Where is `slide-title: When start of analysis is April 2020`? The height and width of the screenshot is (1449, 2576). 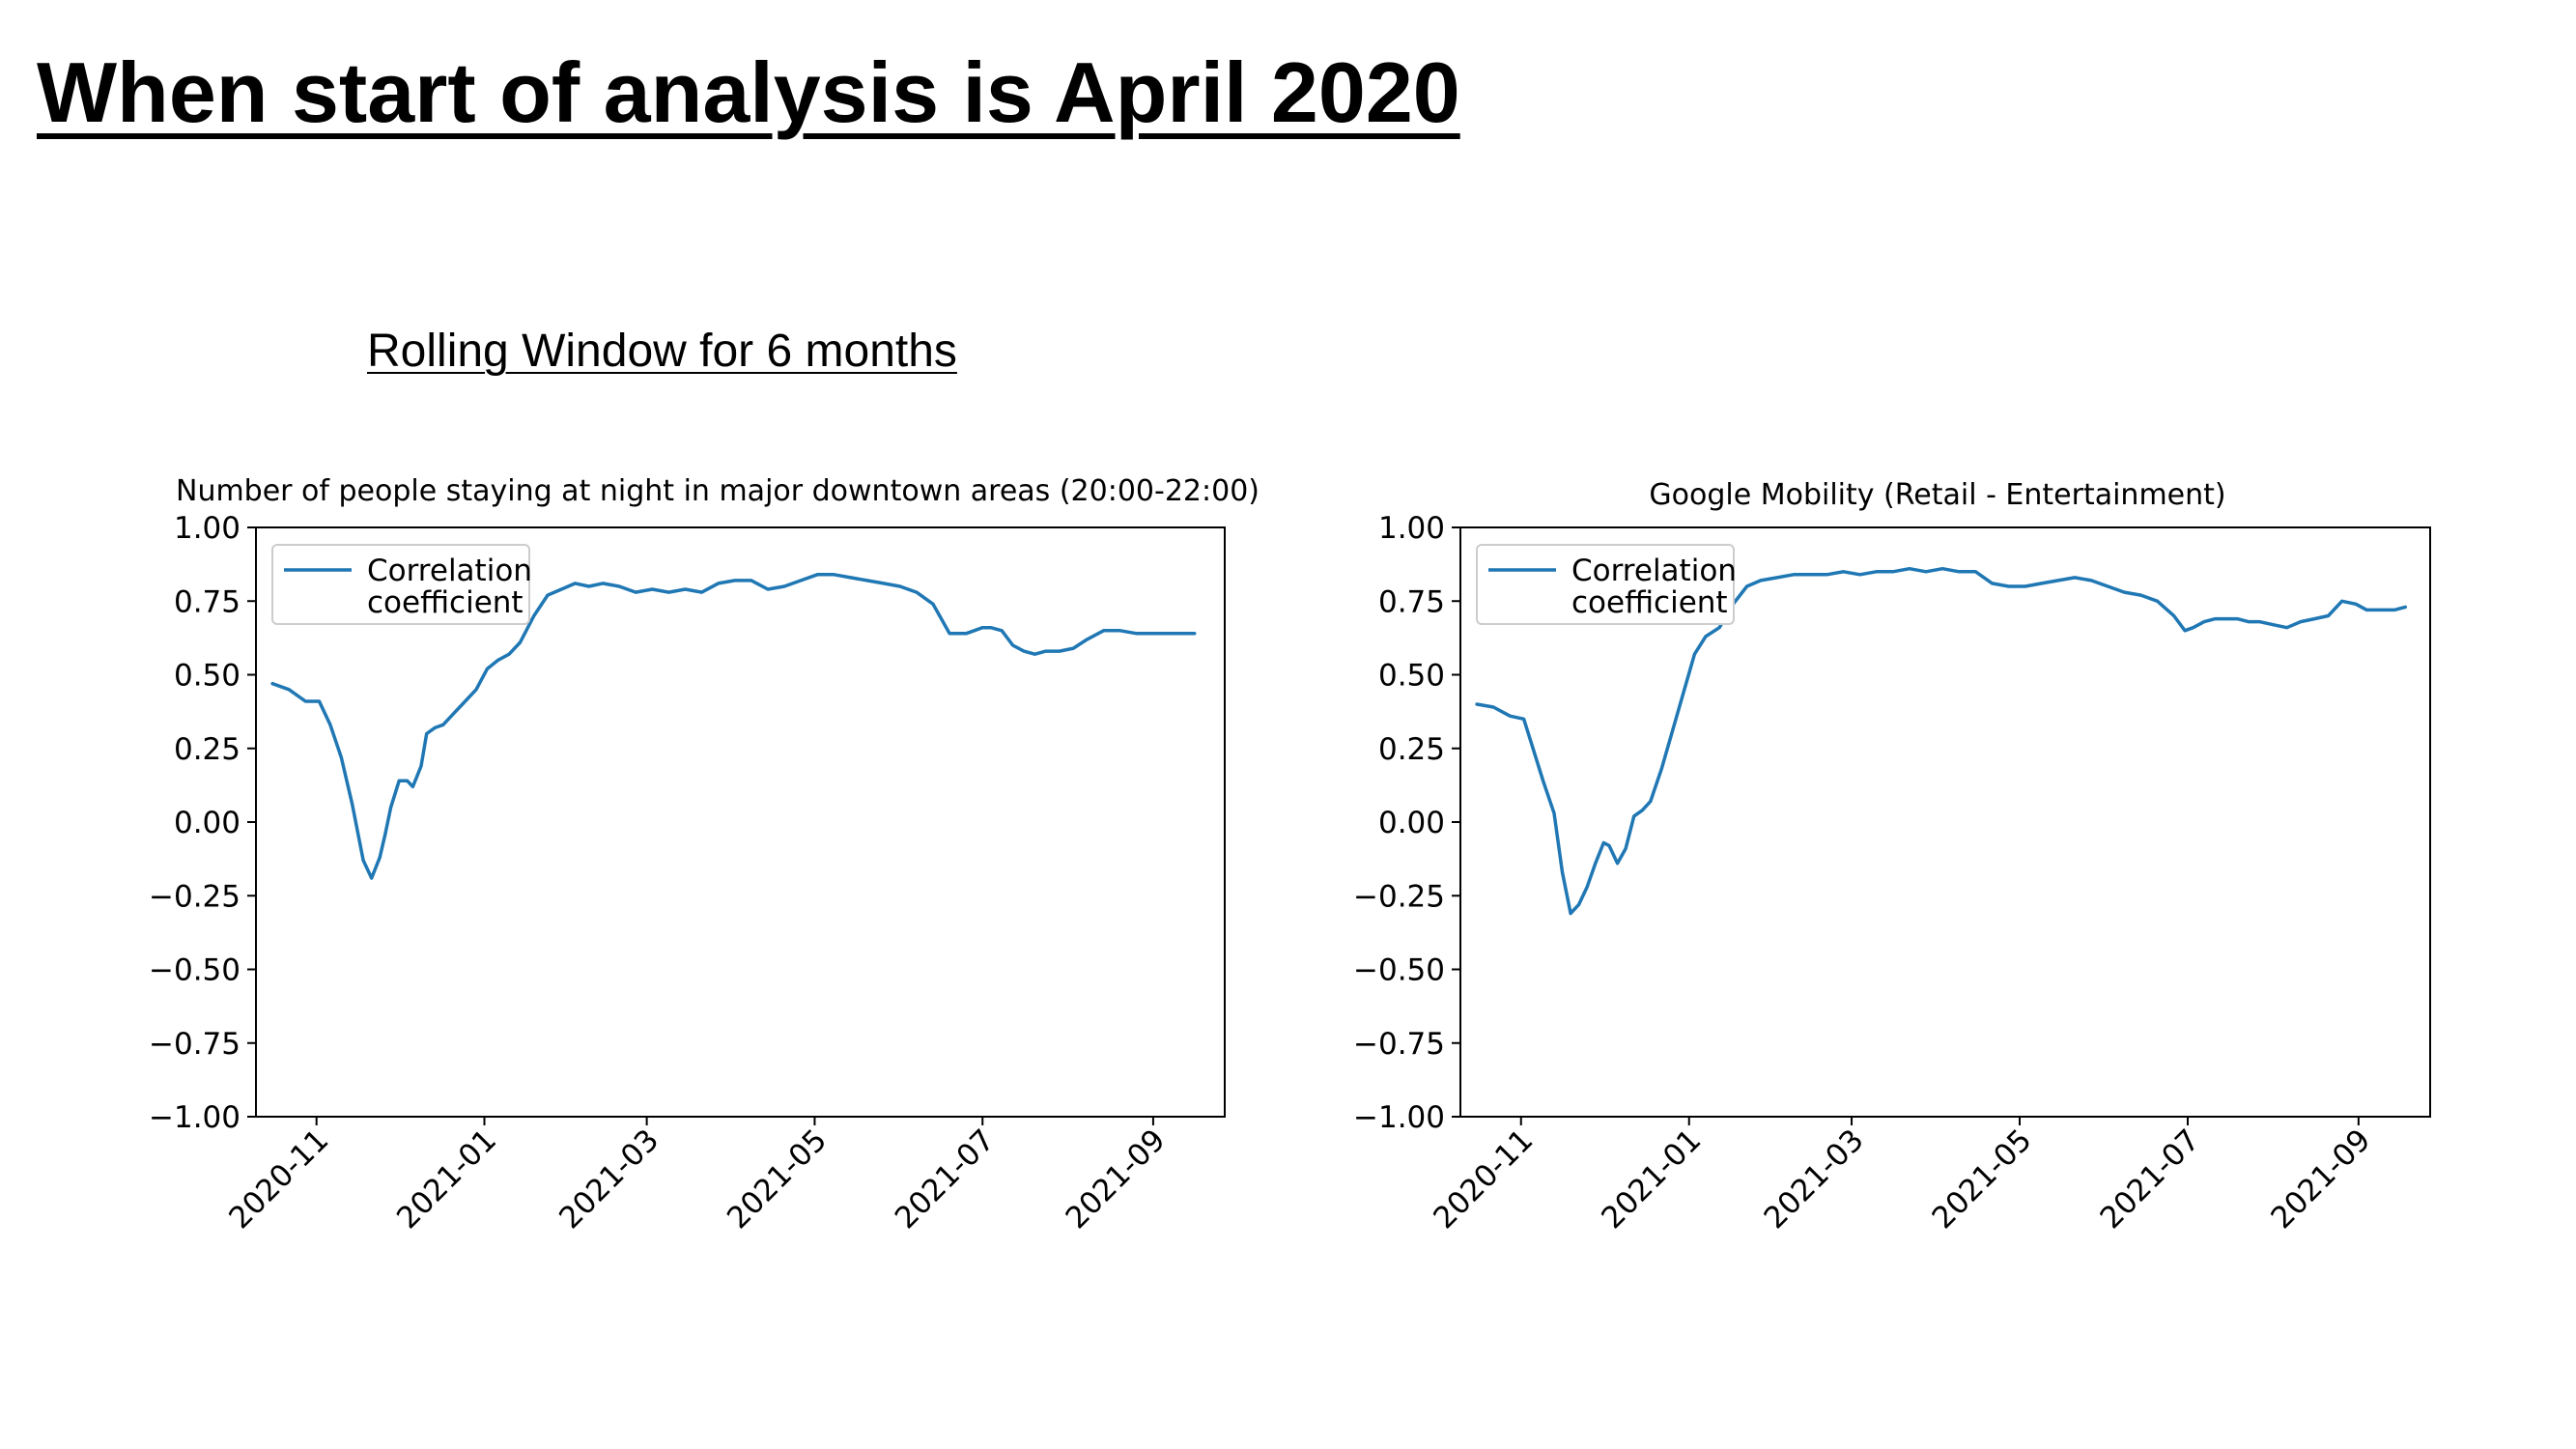 slide-title: When start of analysis is April 2020 is located at coordinates (748, 92).